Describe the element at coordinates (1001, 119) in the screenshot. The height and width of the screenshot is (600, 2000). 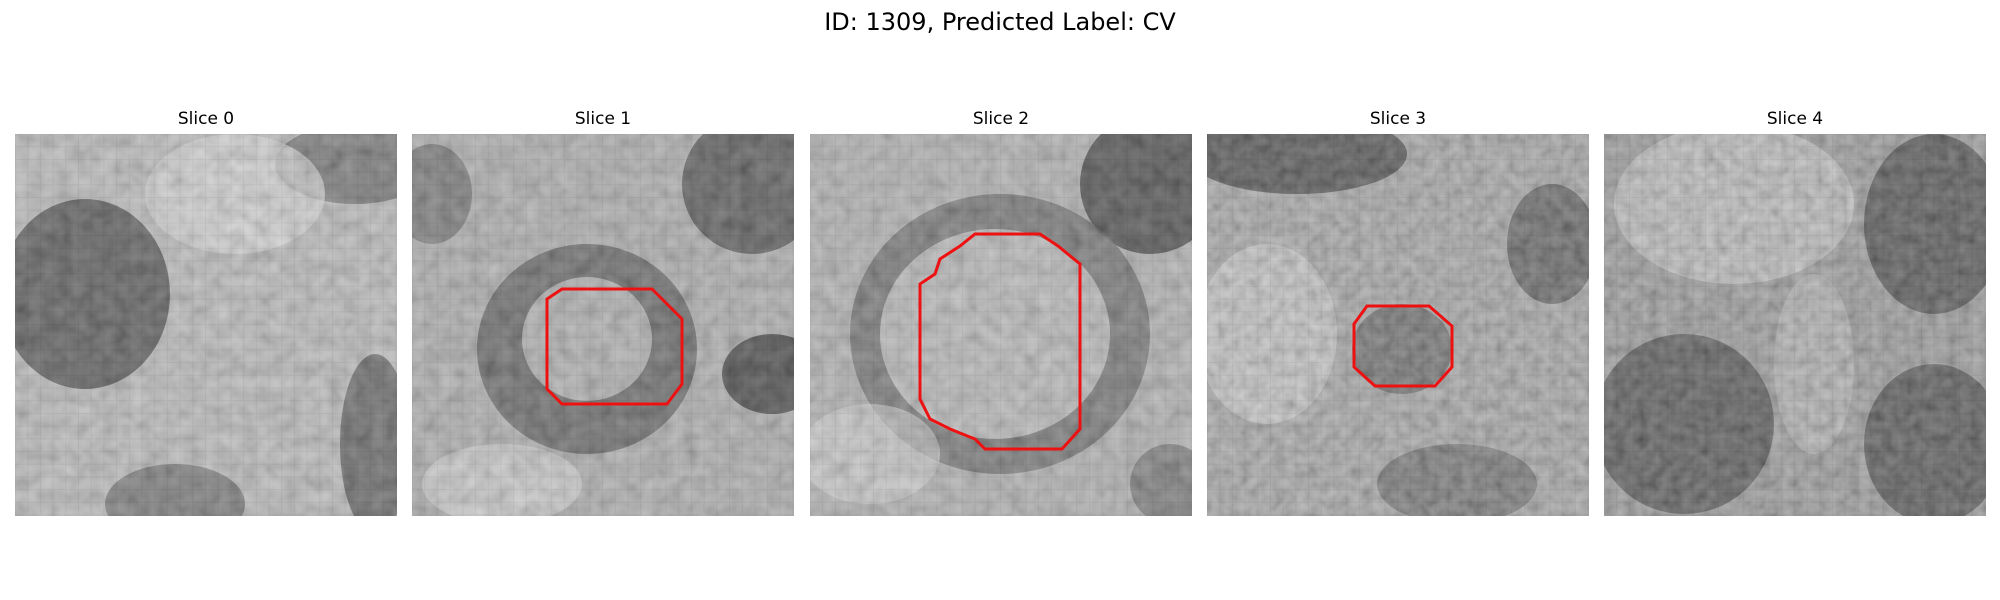
I see `slice-title: Slice 2` at that location.